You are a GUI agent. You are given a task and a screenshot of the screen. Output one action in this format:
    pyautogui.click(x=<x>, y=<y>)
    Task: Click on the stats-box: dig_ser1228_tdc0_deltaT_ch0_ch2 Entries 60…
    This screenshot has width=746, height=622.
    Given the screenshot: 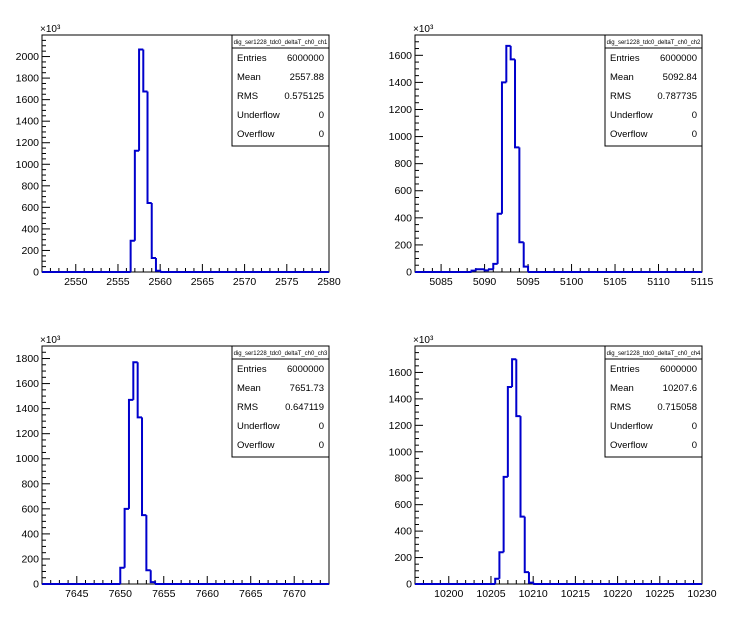 What is the action you would take?
    pyautogui.click(x=653, y=90)
    